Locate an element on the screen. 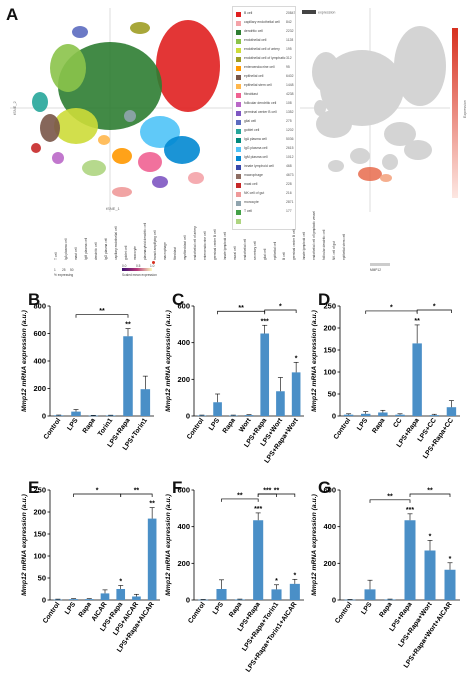 This screenshot has width=474, height=678. y-tick-label: 400 is located at coordinates (329, 526).